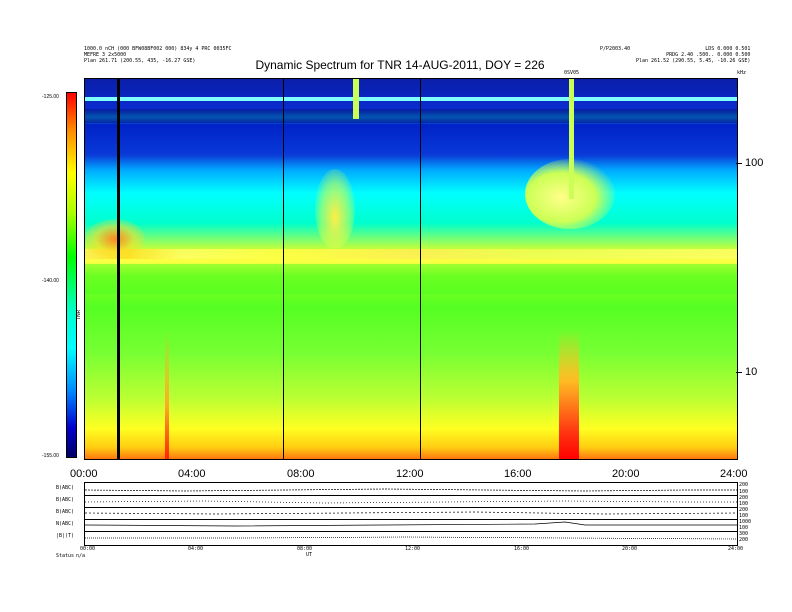 The width and height of the screenshot is (792, 612). Describe the element at coordinates (167, 394) in the screenshot. I see `lowfreq-enhancement-3h` at that location.